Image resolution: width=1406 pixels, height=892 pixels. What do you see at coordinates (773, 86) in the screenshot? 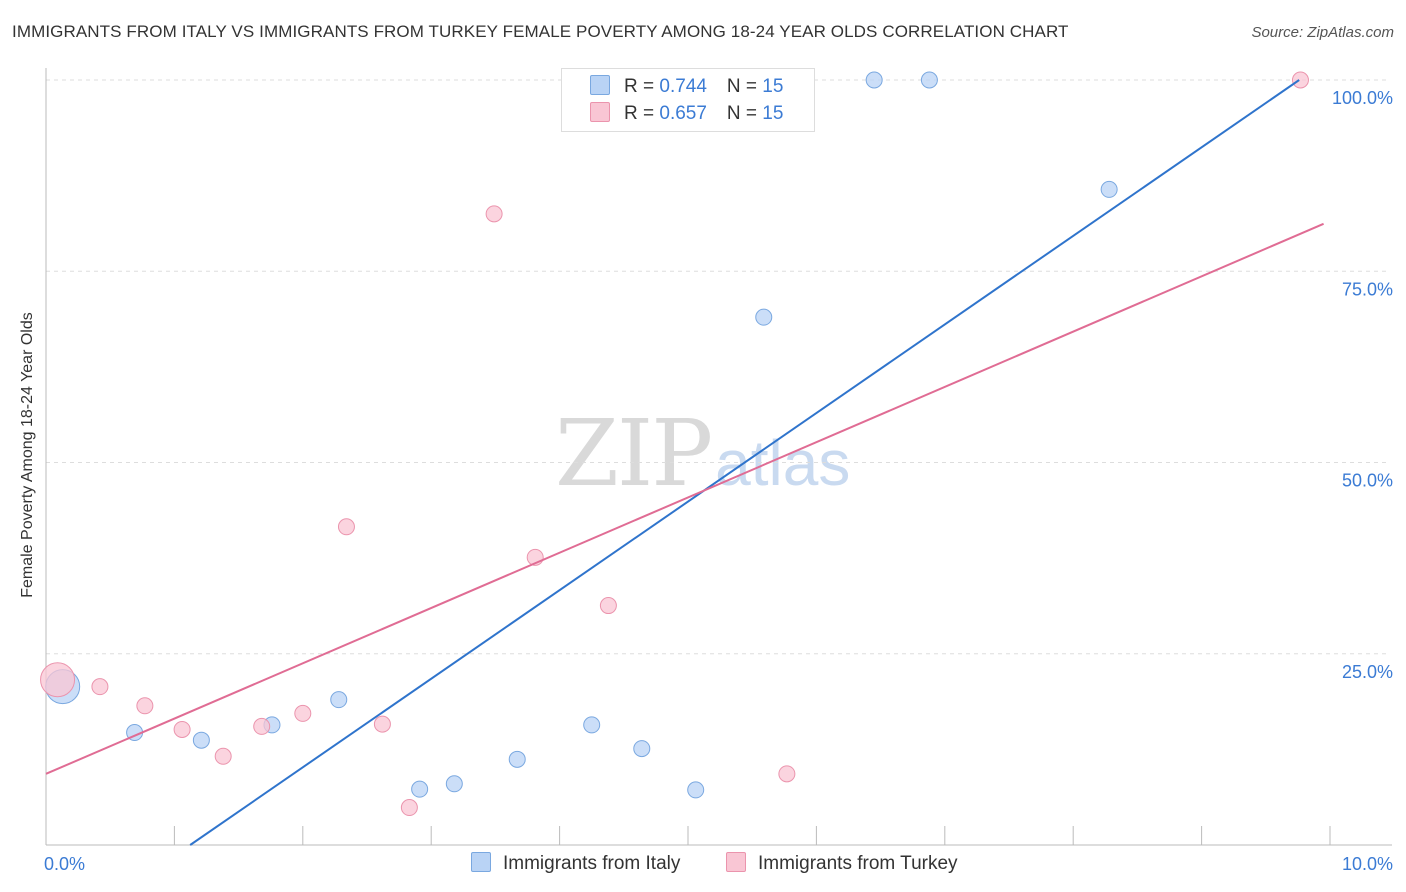
I see `italy-n-value: 15` at bounding box center [773, 86].